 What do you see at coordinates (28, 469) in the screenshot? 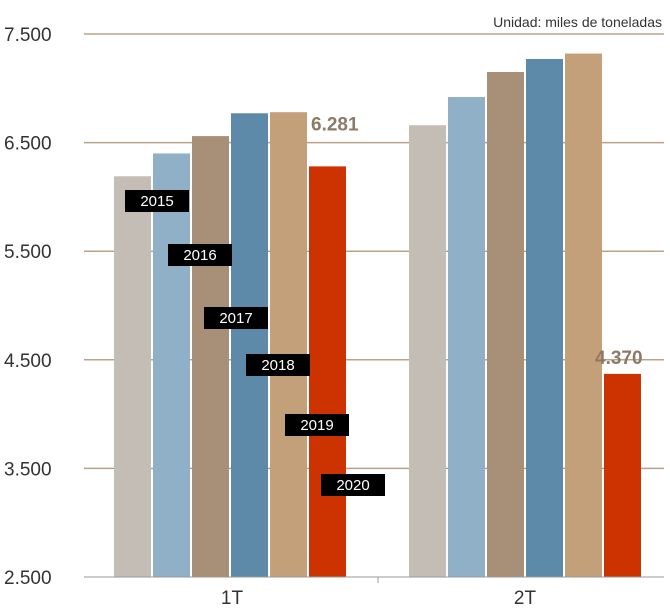
I see `y-tick-label: 3.500` at bounding box center [28, 469].